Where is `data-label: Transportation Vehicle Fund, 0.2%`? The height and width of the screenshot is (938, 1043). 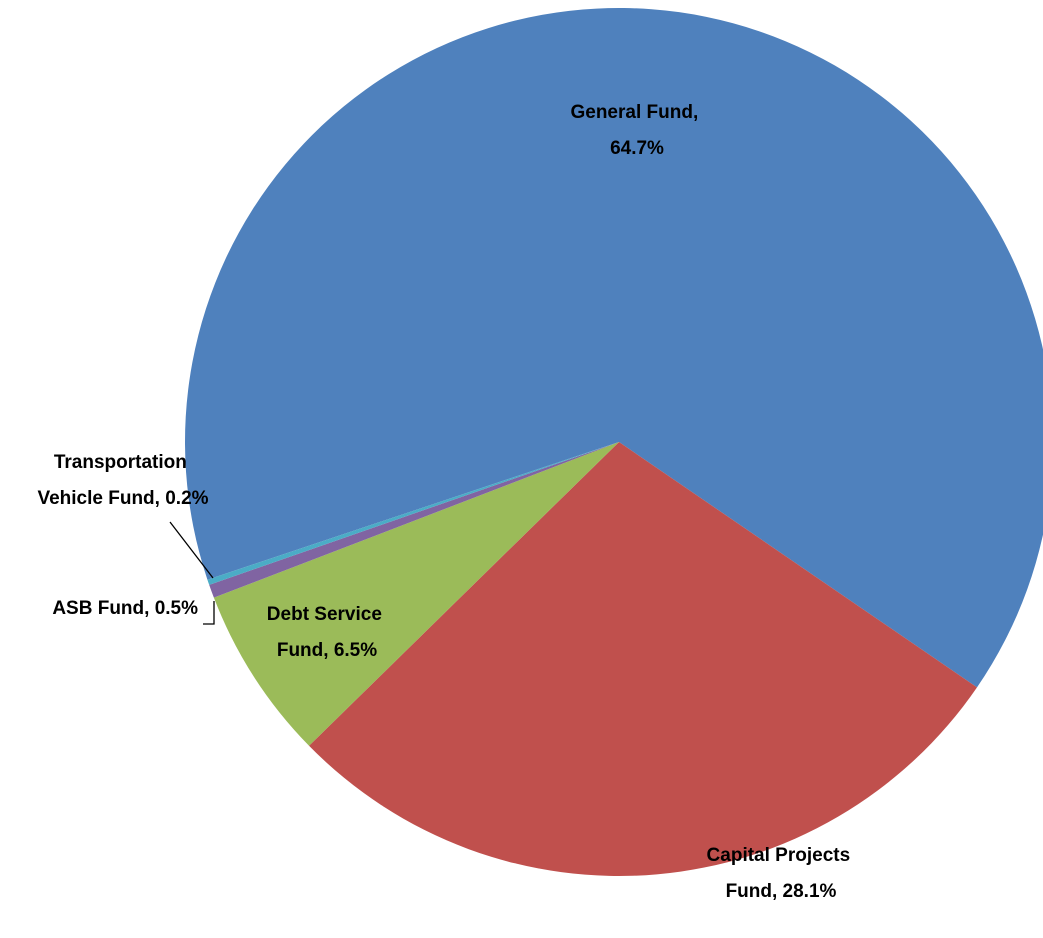 data-label: Transportation Vehicle Fund, 0.2% is located at coordinates (122, 480).